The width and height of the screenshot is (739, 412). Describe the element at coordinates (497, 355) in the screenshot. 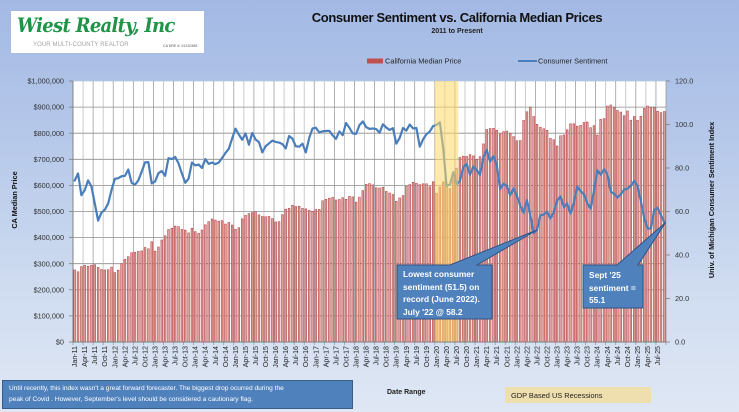

I see `x-tick-label: Jul-21` at that location.